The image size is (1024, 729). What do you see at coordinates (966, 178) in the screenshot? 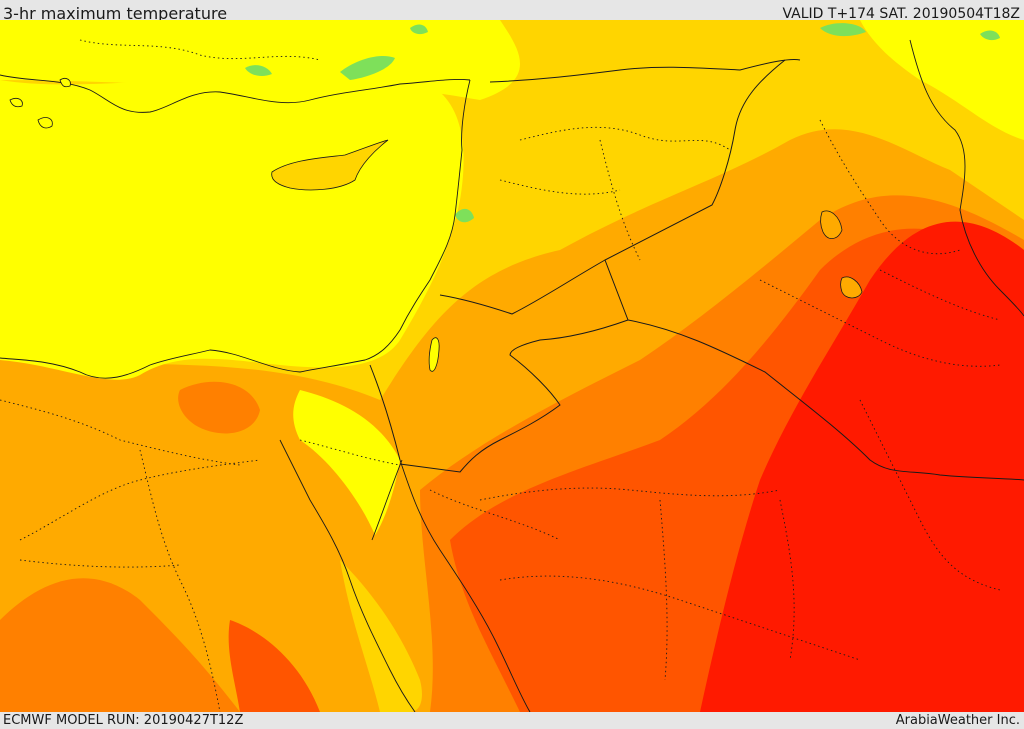
I see `coastline-gulf` at bounding box center [966, 178].